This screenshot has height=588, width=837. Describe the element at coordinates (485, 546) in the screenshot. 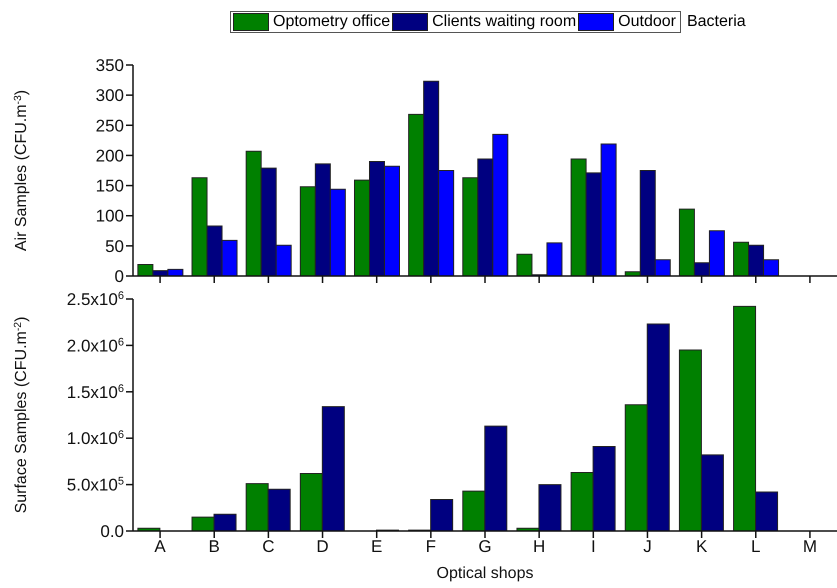

I see `x-tick-label: G` at that location.